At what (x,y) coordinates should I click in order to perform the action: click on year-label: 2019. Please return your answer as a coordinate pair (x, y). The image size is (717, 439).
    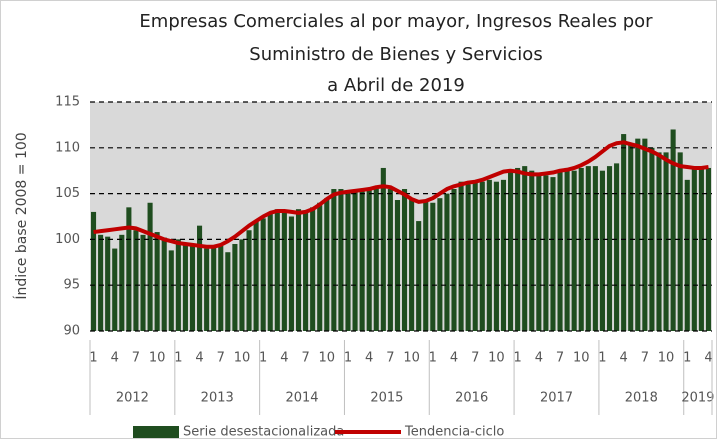
    Looking at the image, I should click on (697, 398).